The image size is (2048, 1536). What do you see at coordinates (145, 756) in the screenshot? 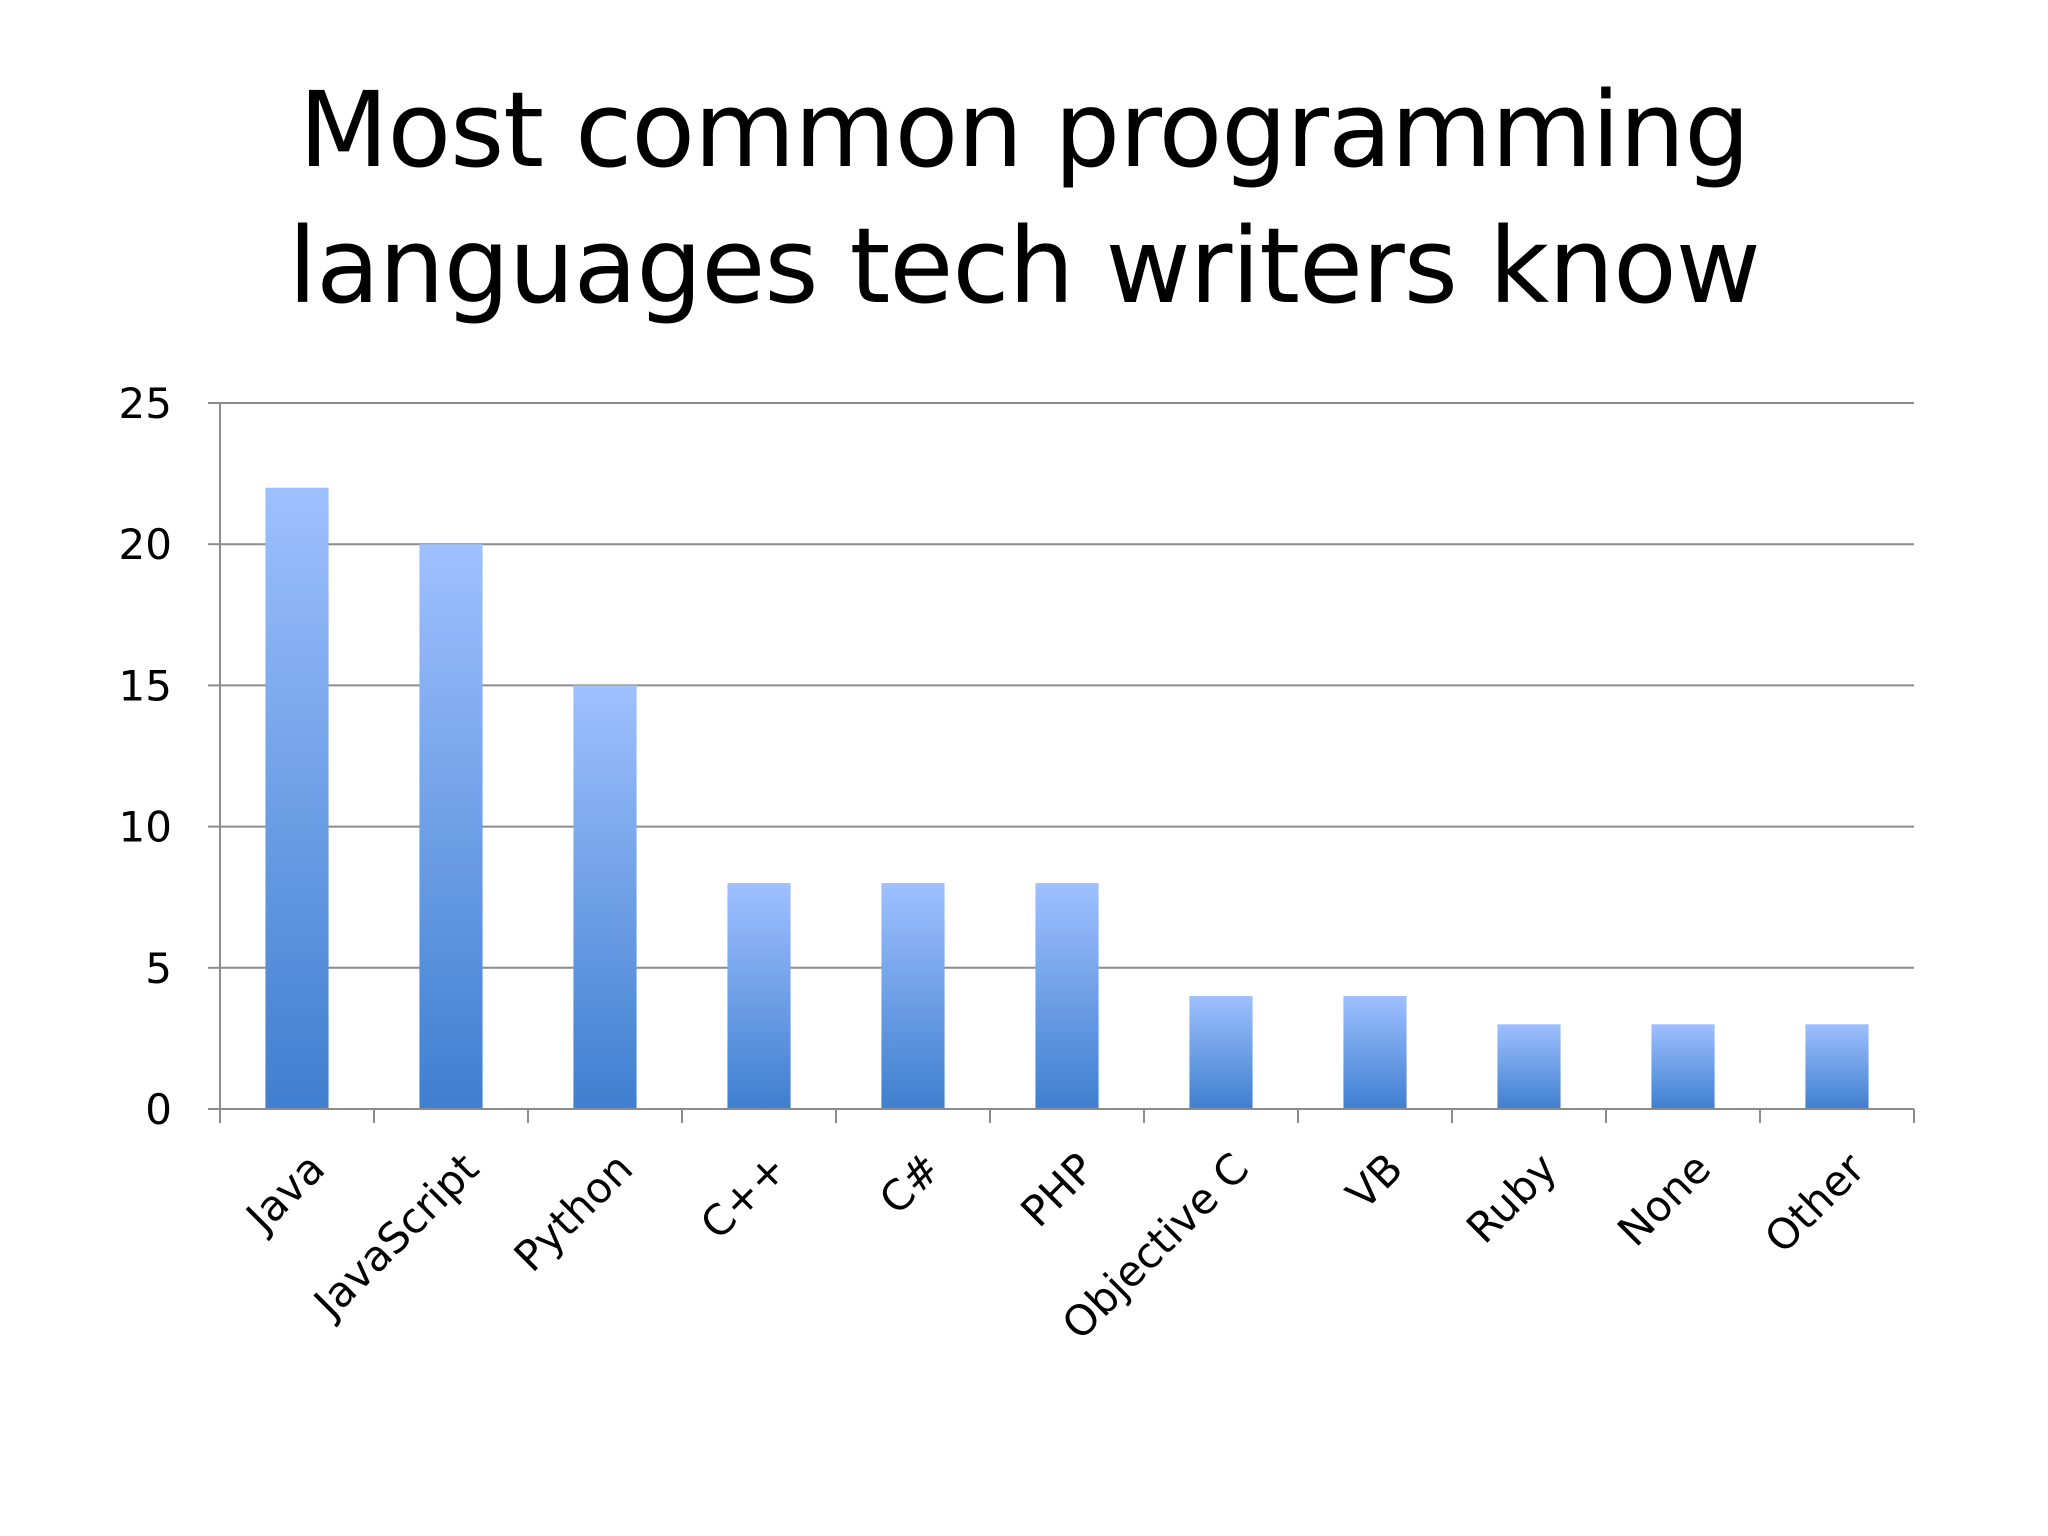
I see `y-tick-labels: 0 5 10 15 20 25` at bounding box center [145, 756].